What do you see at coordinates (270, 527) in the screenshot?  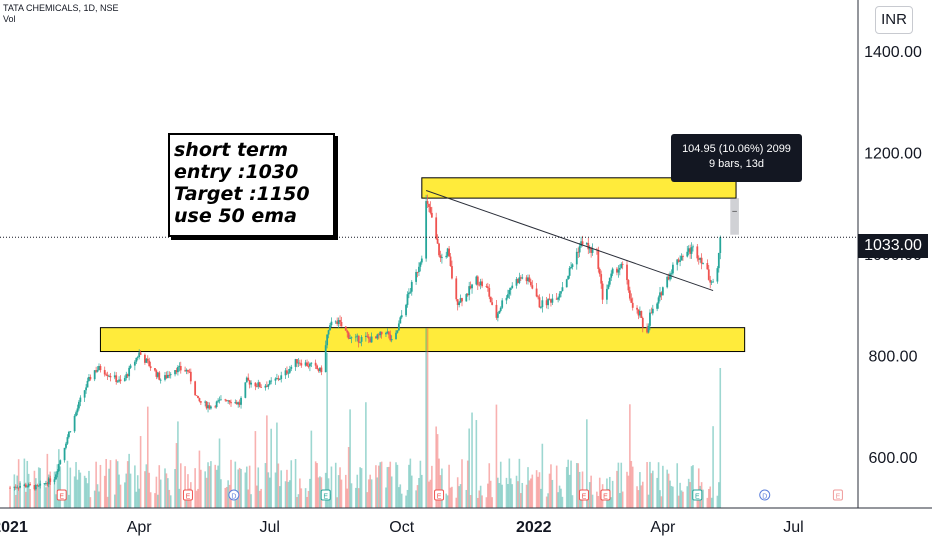 I see `x-tick-label: Jul` at bounding box center [270, 527].